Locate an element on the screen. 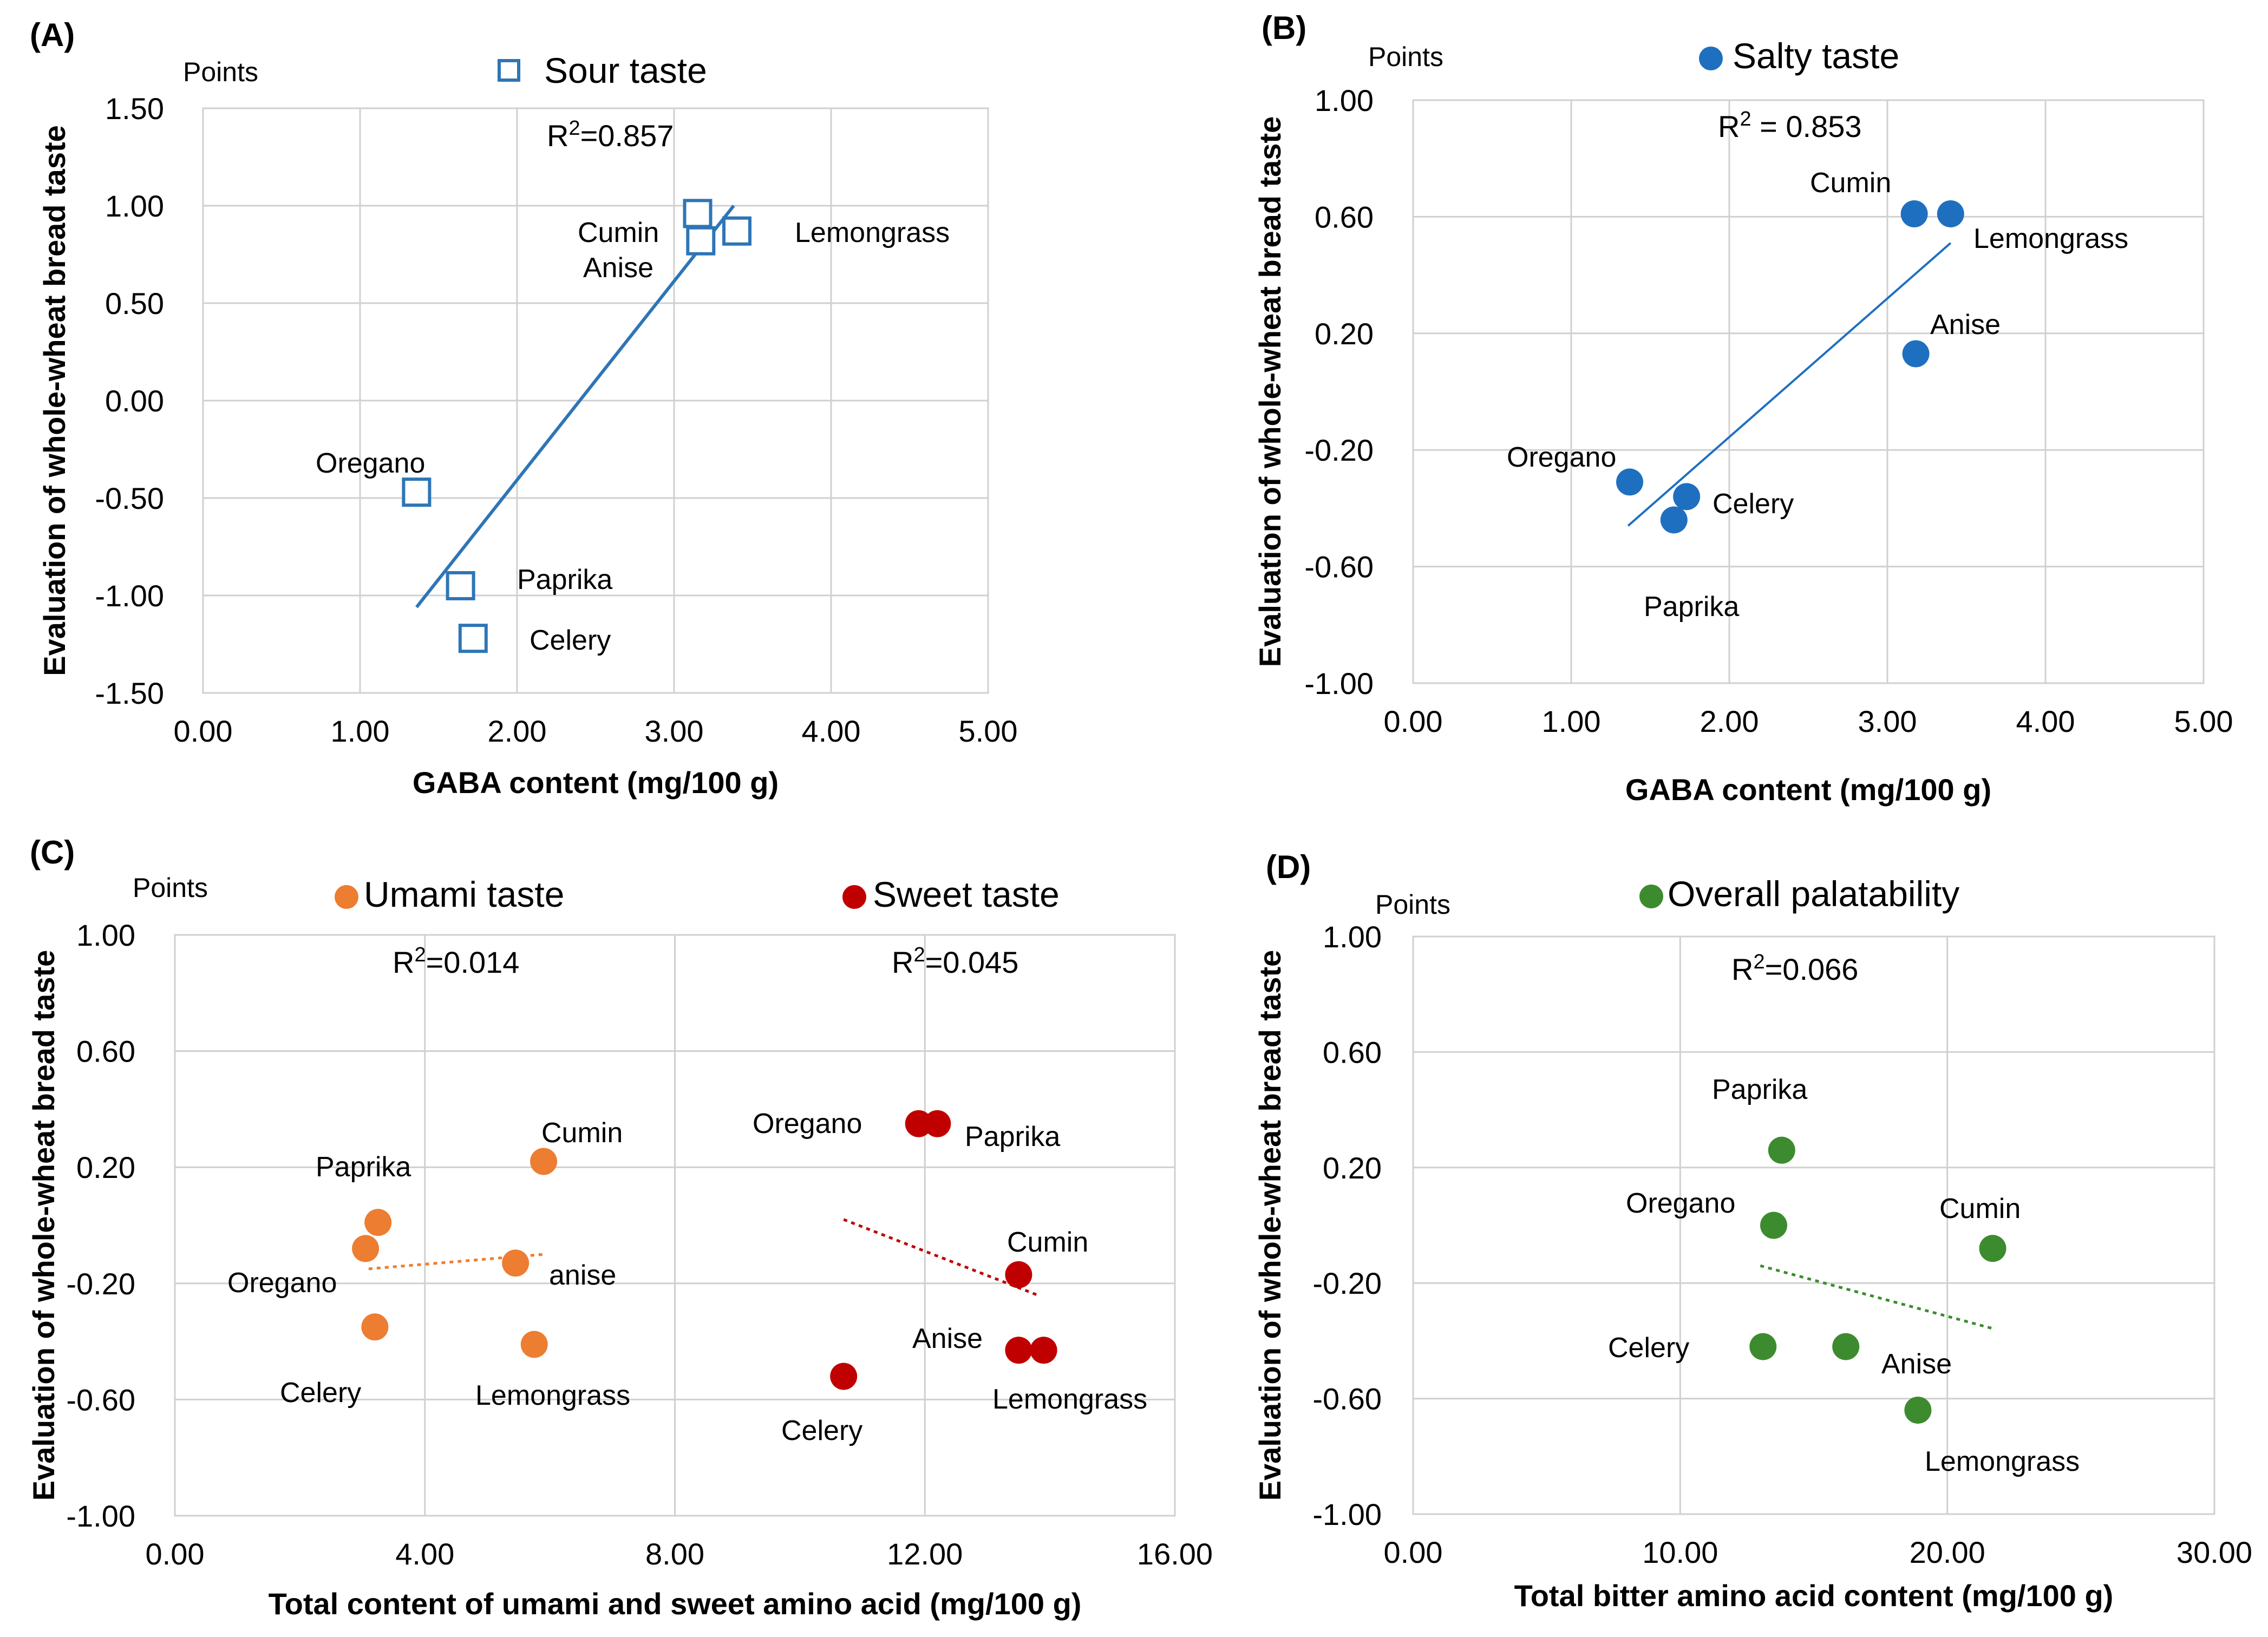  x-tick-label: 3.00 is located at coordinates (674, 731).